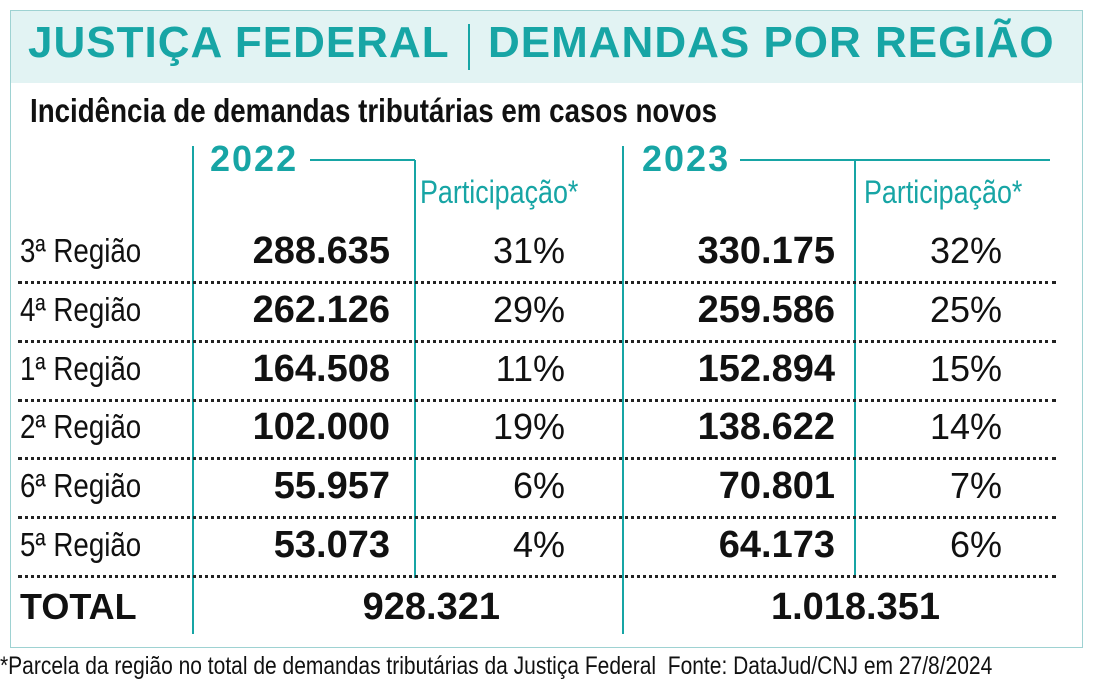 Image resolution: width=1107 pixels, height=691 pixels. Describe the element at coordinates (321, 368) in the screenshot. I see `cases-2022: 164.508` at that location.